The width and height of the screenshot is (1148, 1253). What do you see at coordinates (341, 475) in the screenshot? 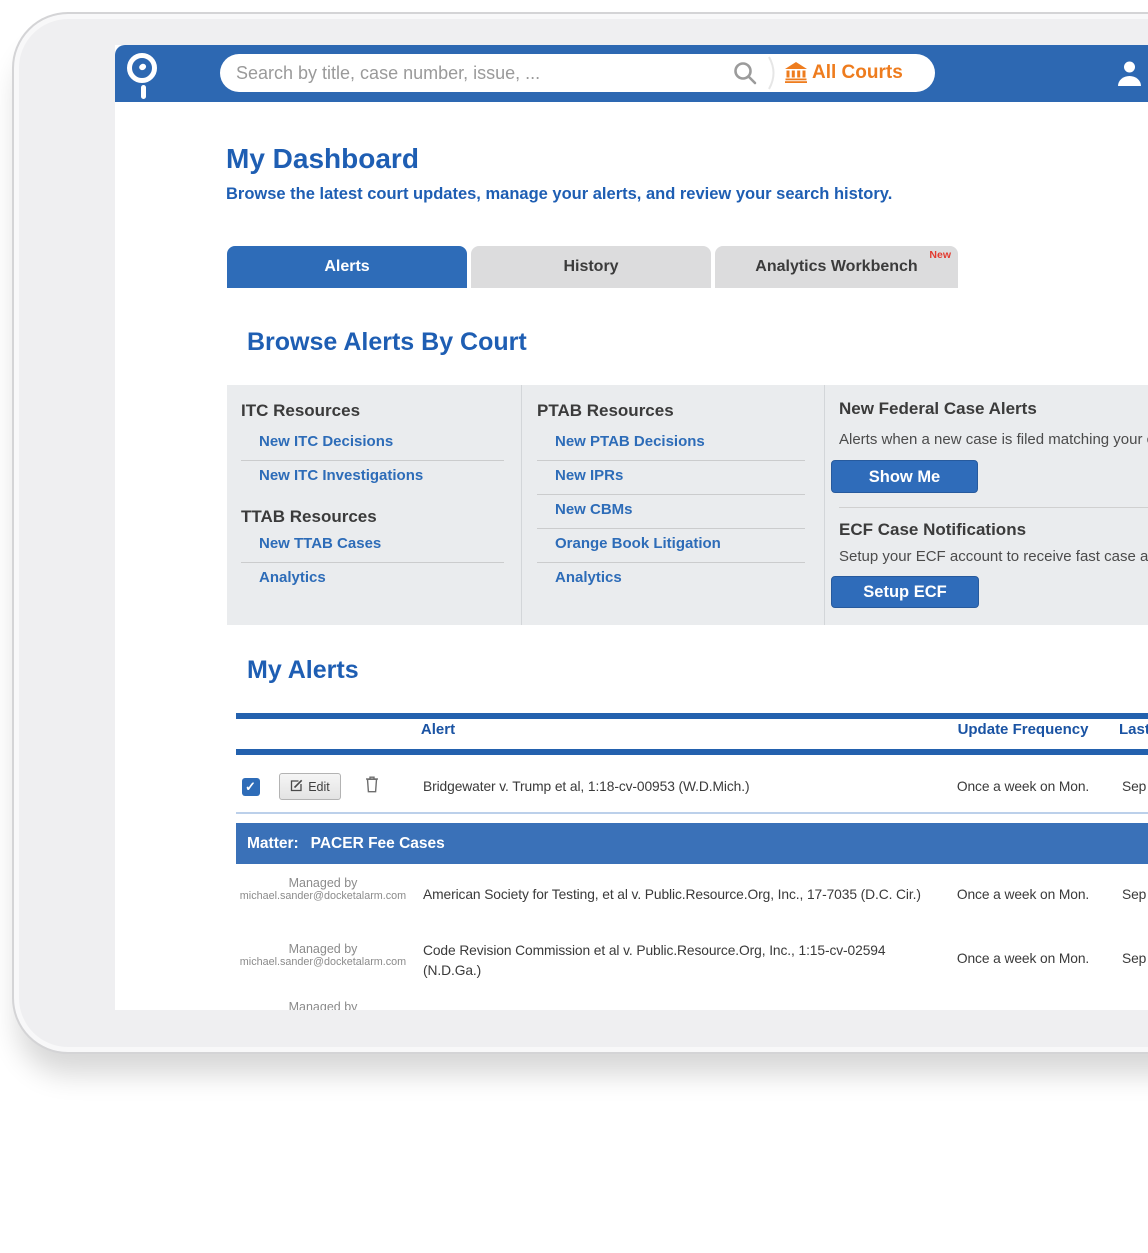
I see `link-new-itc-investigations: New ITC Investigations` at bounding box center [341, 475].